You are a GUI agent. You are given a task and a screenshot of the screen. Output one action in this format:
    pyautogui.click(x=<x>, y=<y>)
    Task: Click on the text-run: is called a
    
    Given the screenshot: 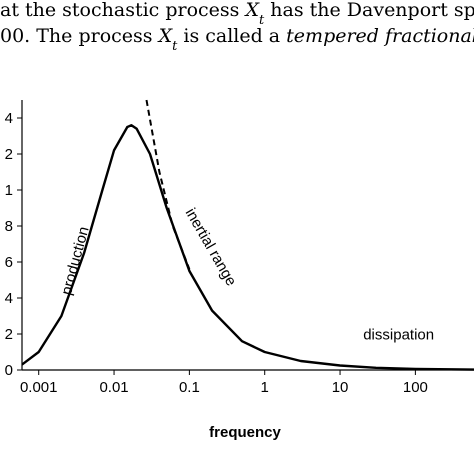 What is the action you would take?
    pyautogui.click(x=231, y=36)
    